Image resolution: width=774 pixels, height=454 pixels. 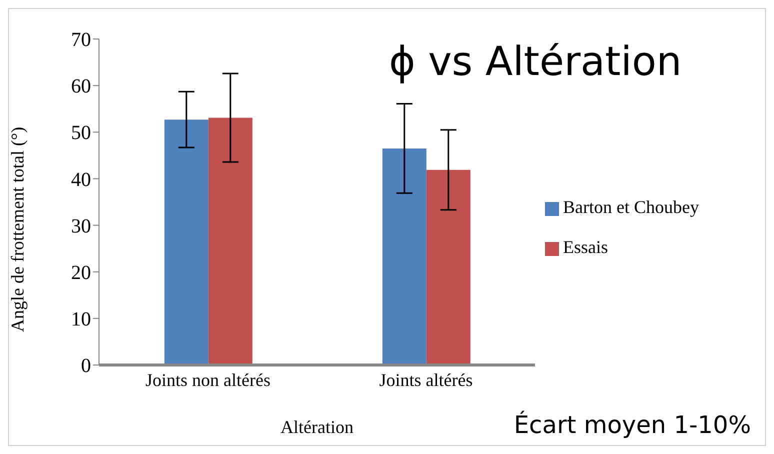 I want to click on x-tick-label: Joints altérés, so click(x=426, y=380).